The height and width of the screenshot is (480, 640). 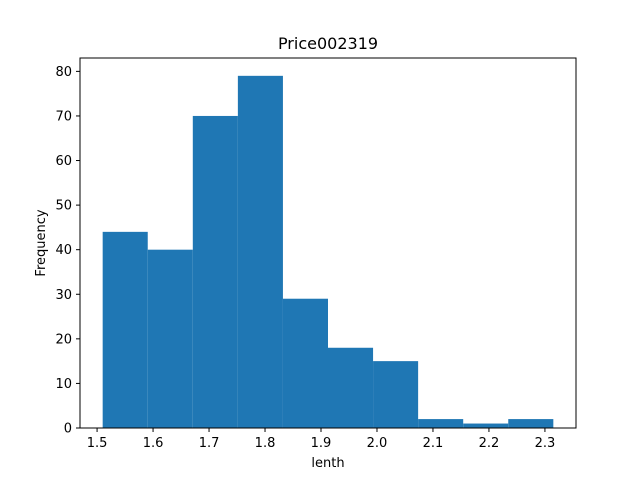 I want to click on y-tick-label: 10, so click(x=63, y=384).